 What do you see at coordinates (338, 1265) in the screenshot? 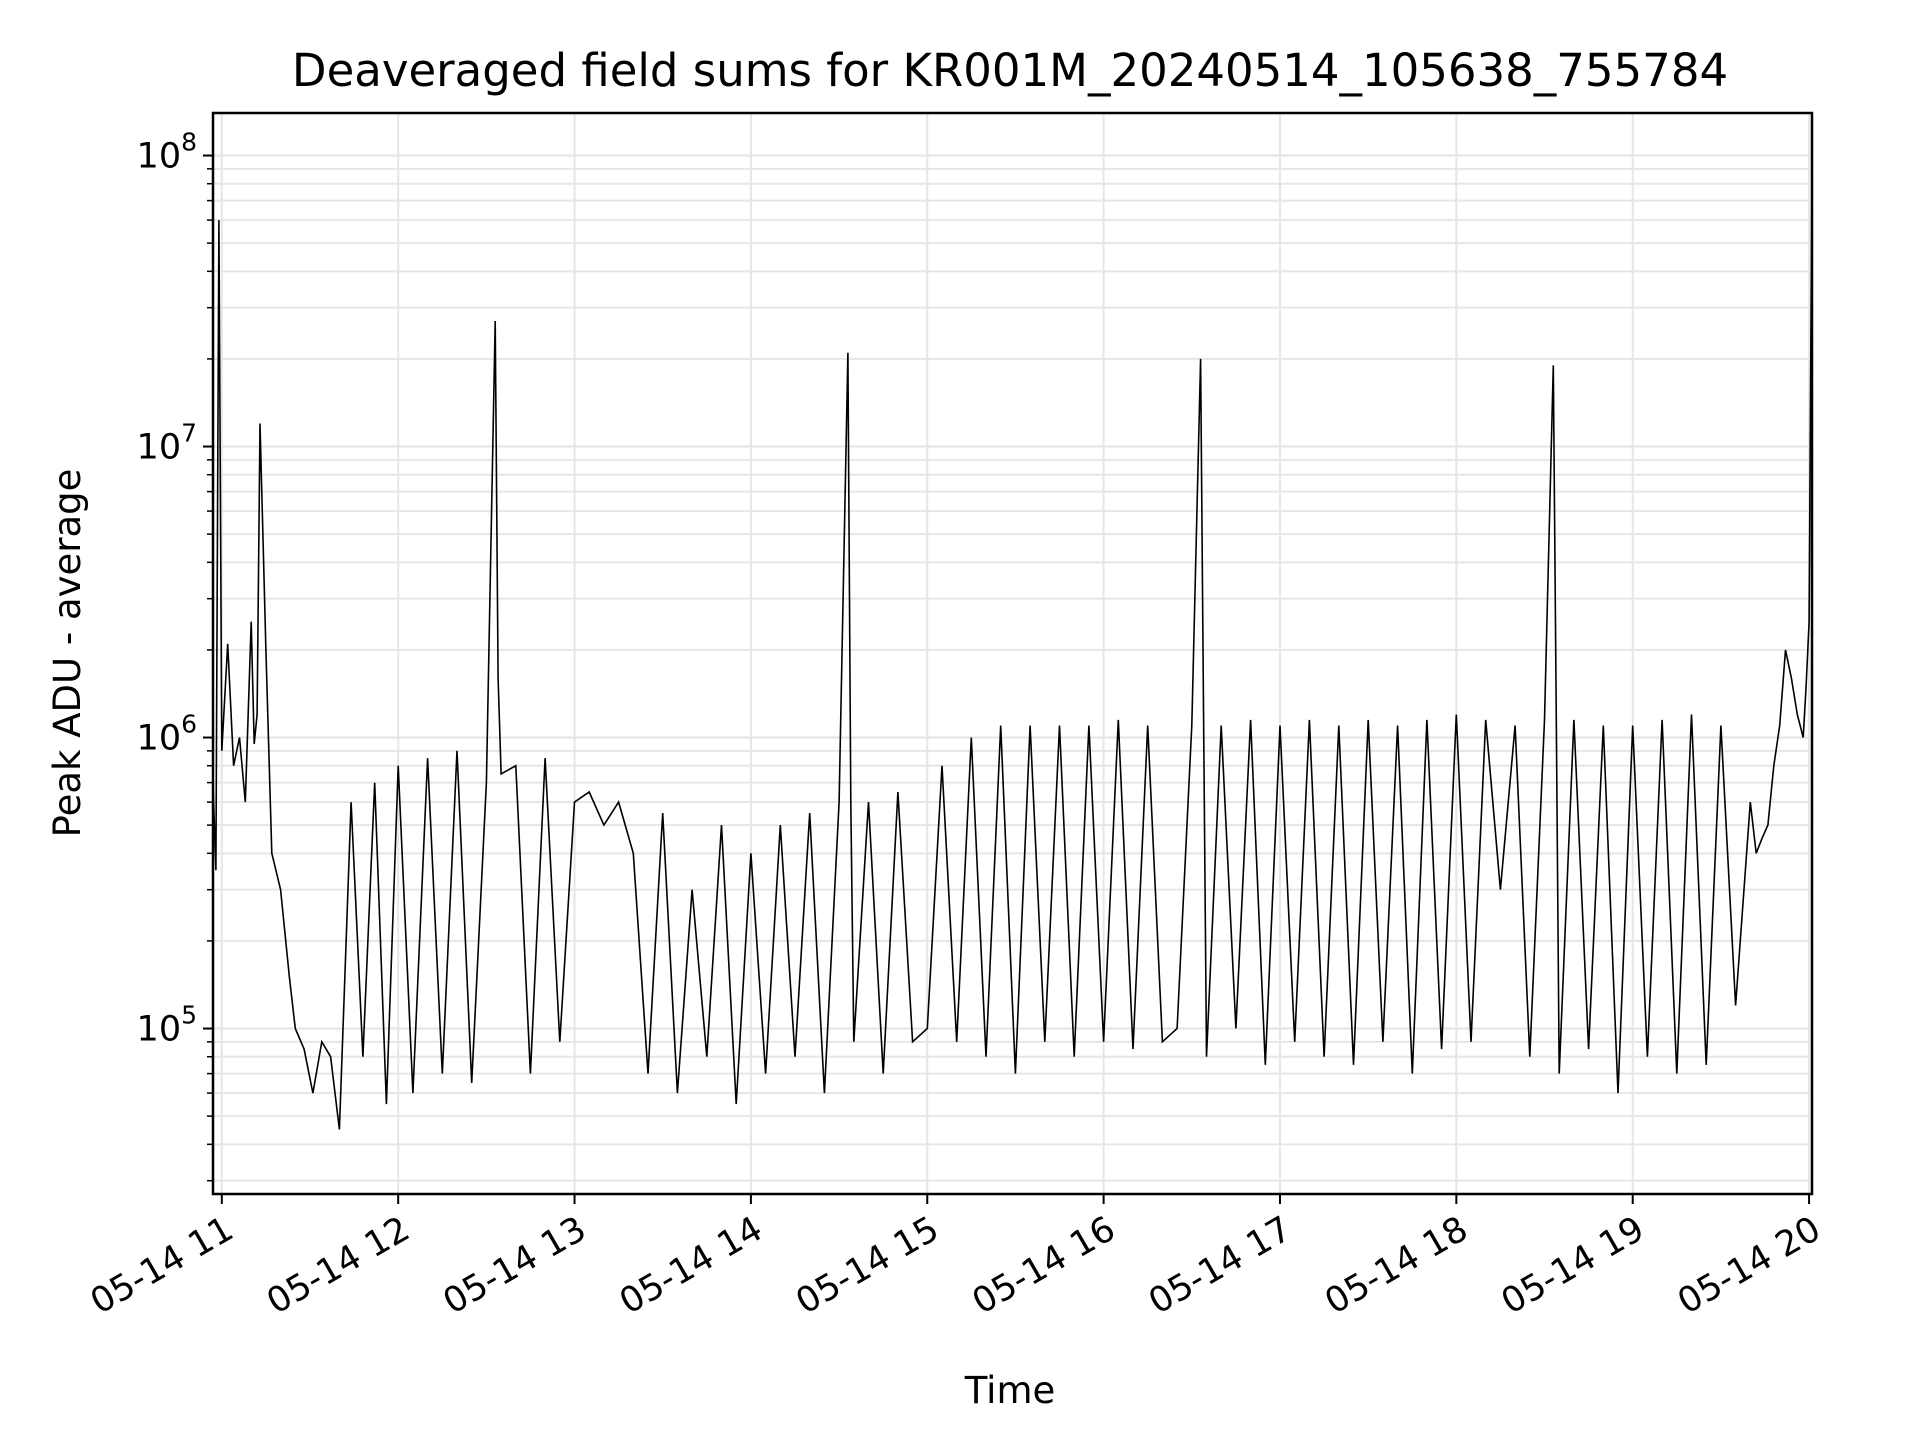
I see `x-tick-label: 05-14 12` at bounding box center [338, 1265].